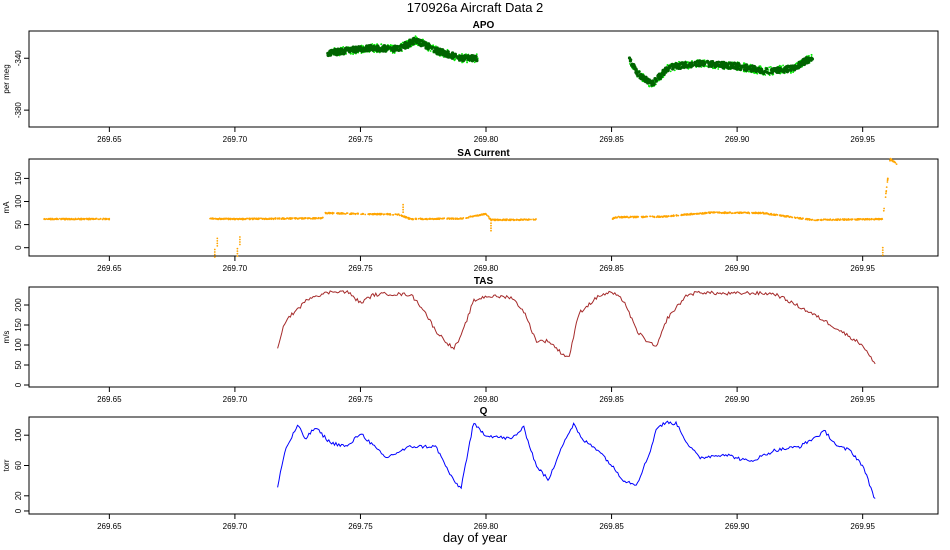 The height and width of the screenshot is (550, 950). I want to click on x-tick-label: 269.85, so click(611, 268).